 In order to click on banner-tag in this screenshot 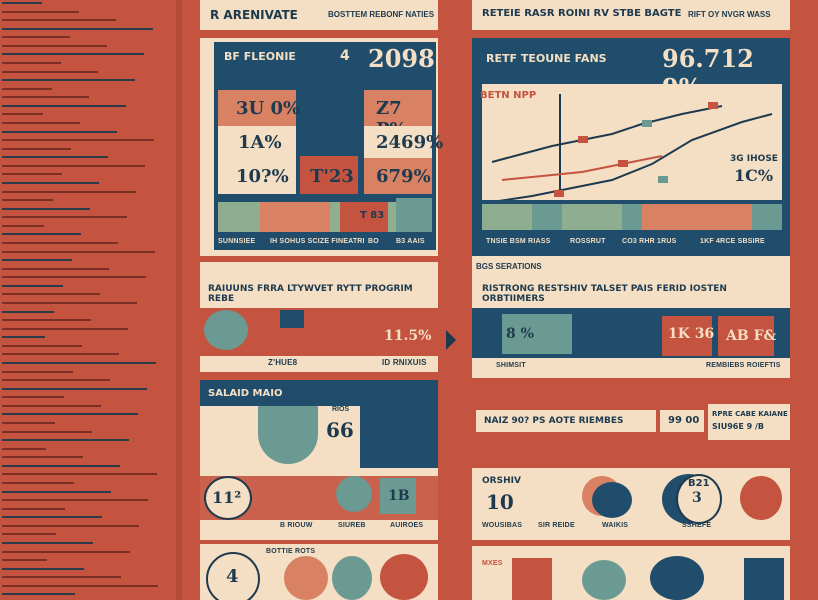, I will do `click(682, 421)`.